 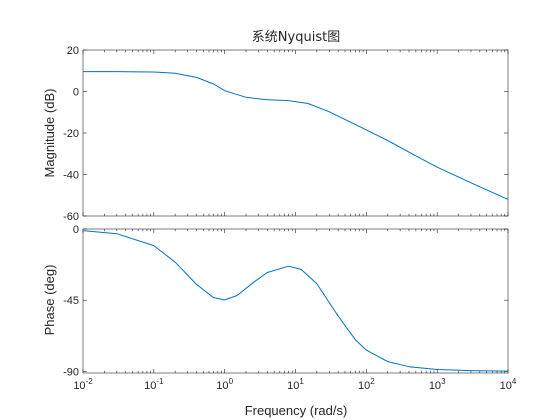 I want to click on phase-axis-label: Phase (deg), so click(x=49, y=300).